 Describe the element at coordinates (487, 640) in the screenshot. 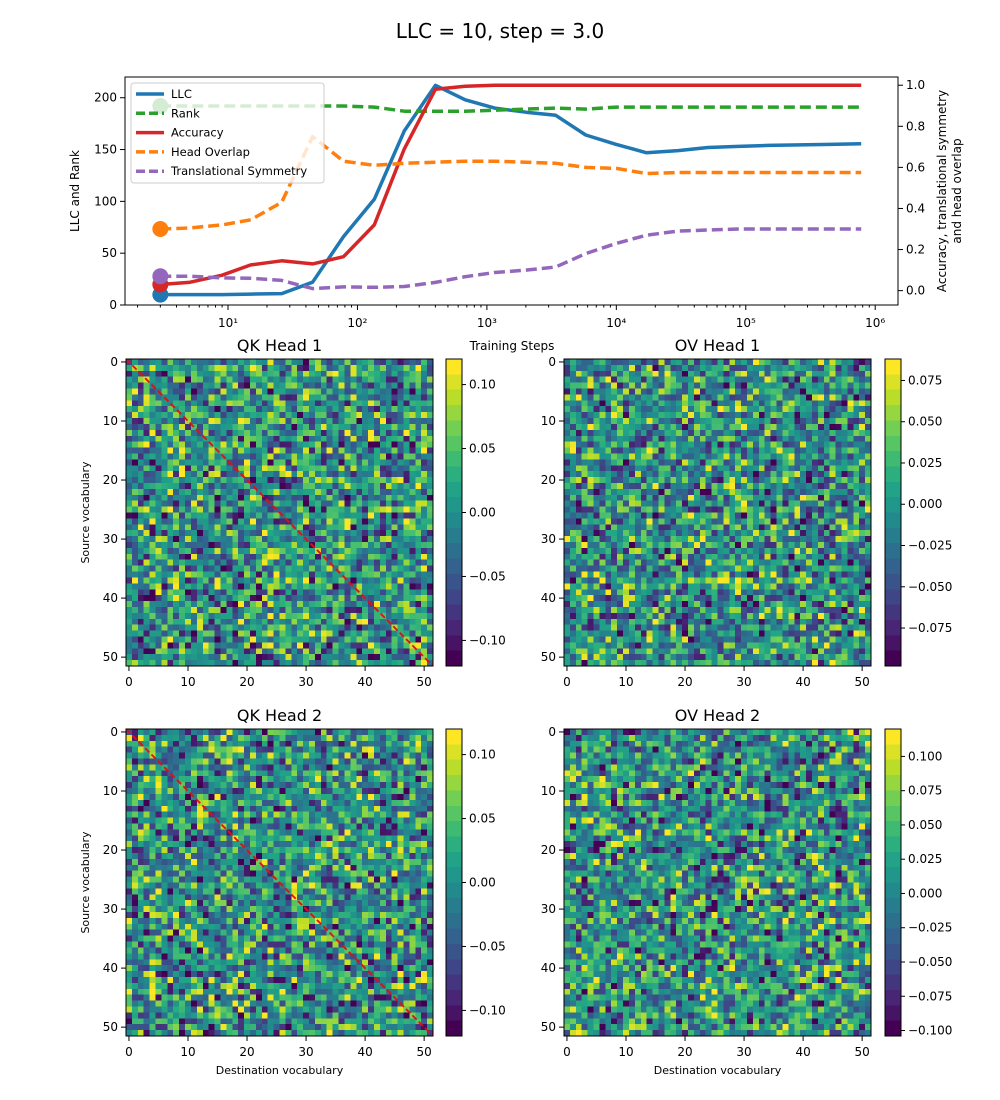

I see `colorbar-tick-label: −0.10` at that location.